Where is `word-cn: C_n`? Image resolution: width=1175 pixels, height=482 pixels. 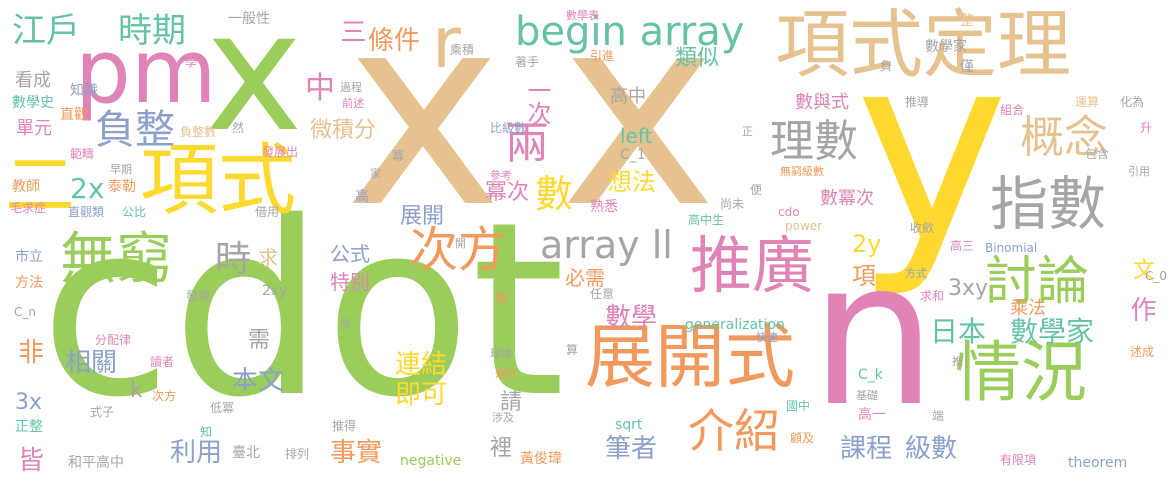
word-cn: C_n is located at coordinates (25, 312).